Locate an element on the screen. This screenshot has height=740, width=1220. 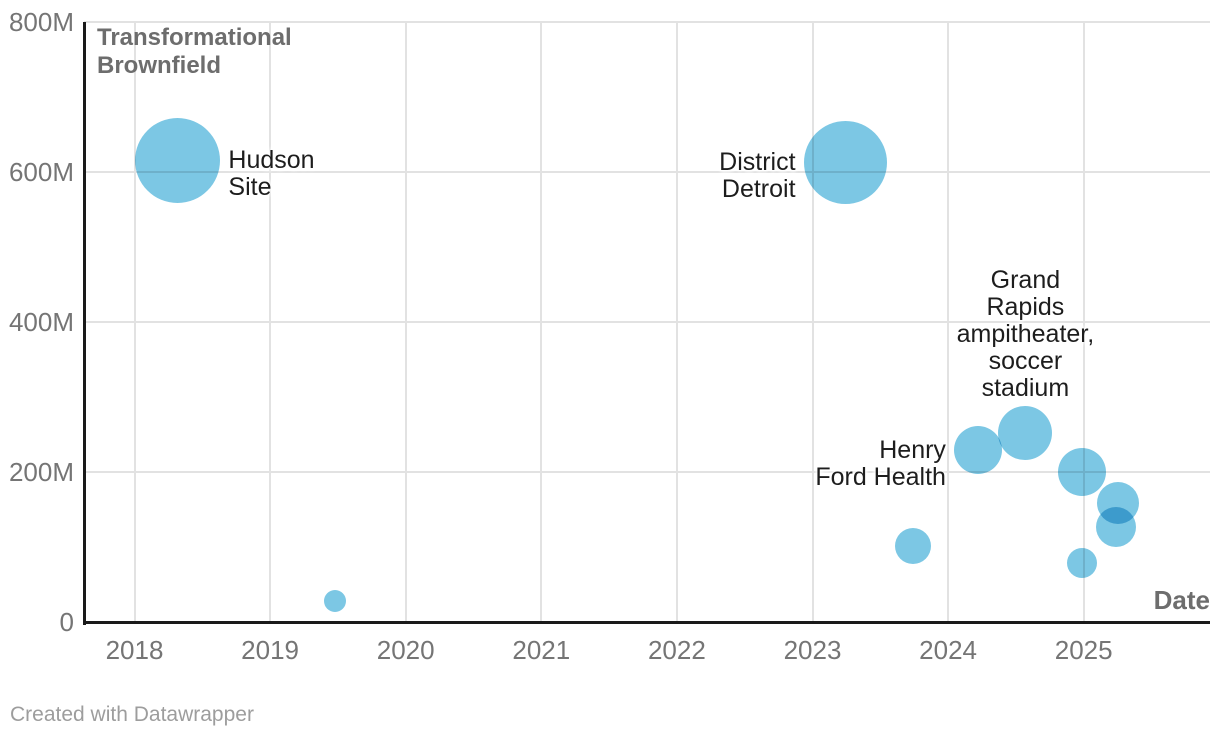
bubble-henry-ford-health is located at coordinates (977, 450).